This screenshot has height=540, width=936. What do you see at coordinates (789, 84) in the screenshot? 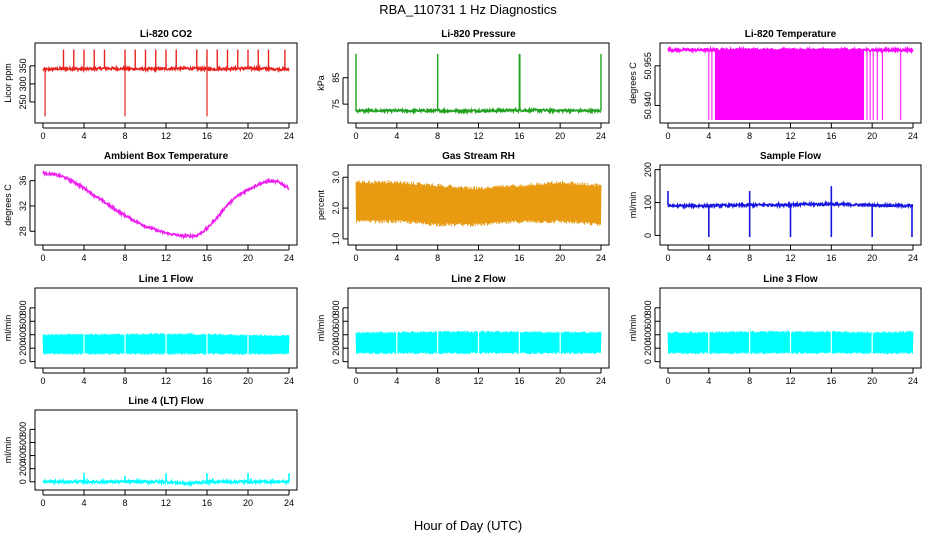
I see `dense-region` at bounding box center [789, 84].